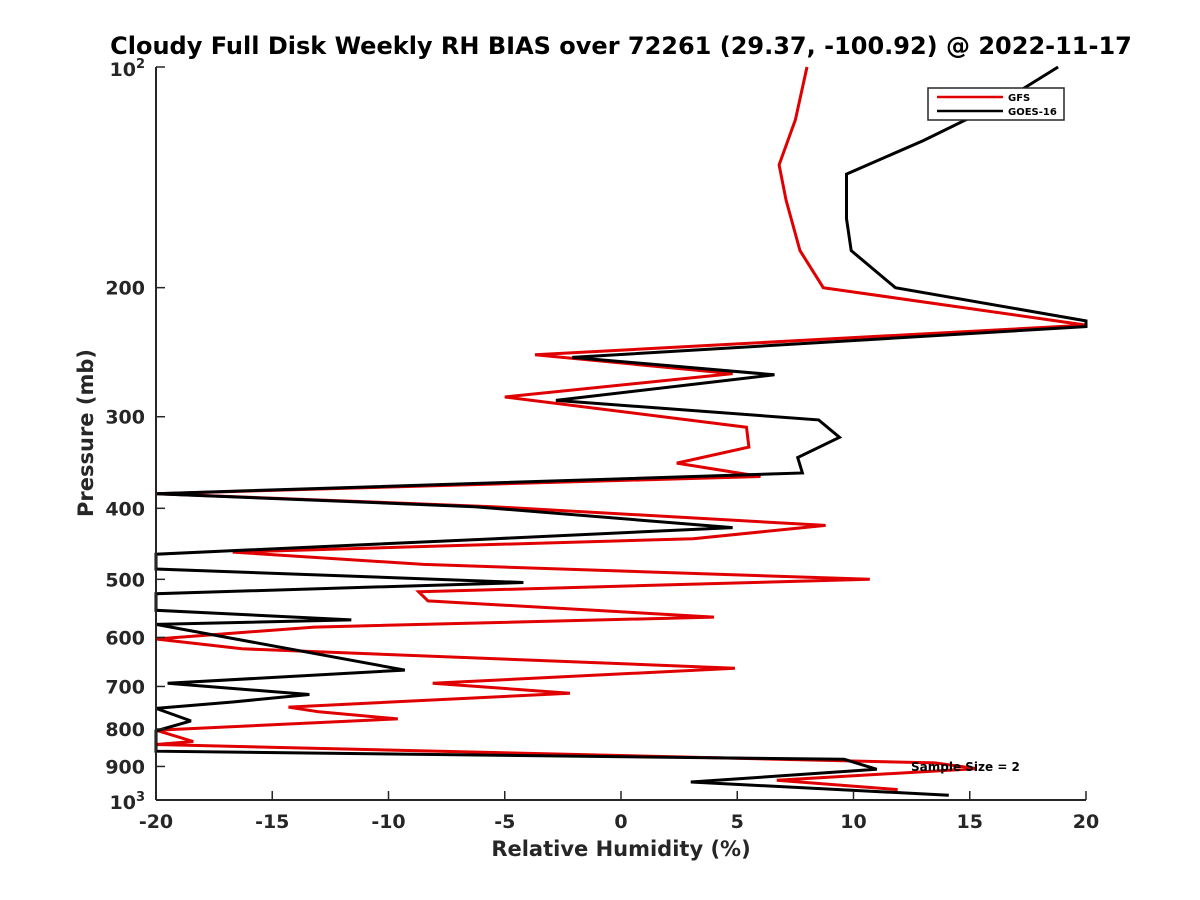 This screenshot has height=900, width=1200. What do you see at coordinates (86, 433) in the screenshot?
I see `y-axis-label: Pressure (mb)` at bounding box center [86, 433].